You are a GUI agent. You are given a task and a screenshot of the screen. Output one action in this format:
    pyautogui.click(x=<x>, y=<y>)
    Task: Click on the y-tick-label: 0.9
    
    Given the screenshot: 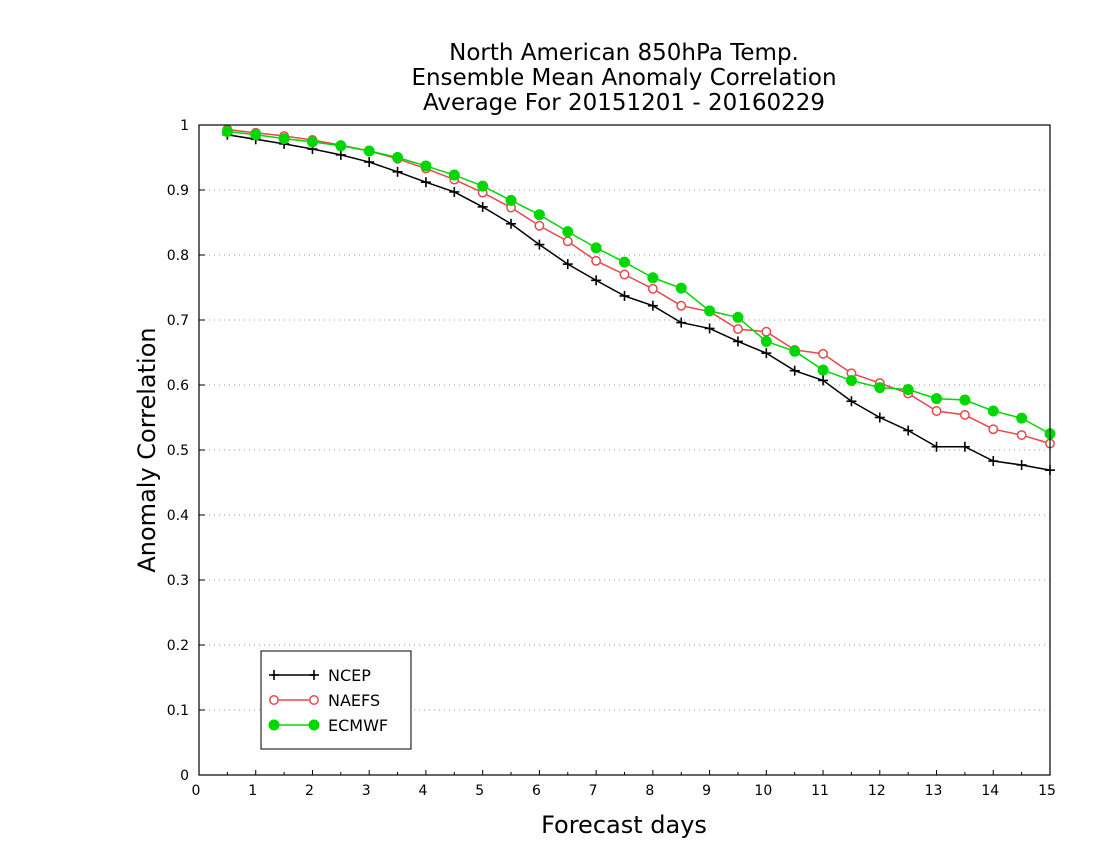 What is the action you would take?
    pyautogui.click(x=178, y=191)
    